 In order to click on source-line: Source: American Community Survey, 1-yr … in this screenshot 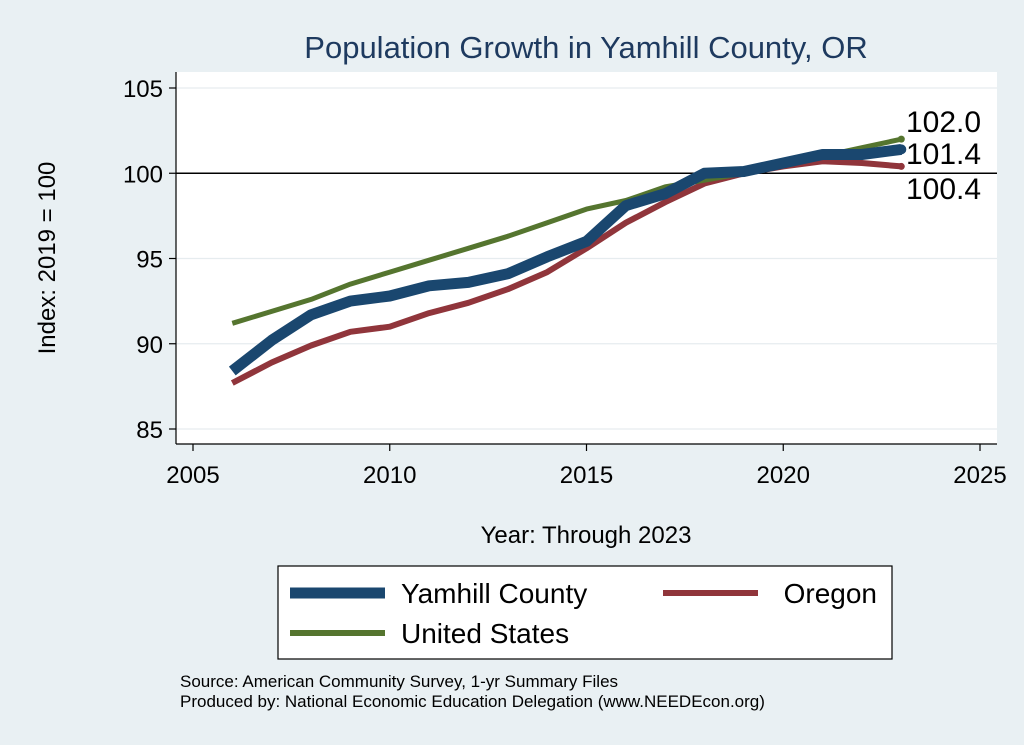, I will do `click(399, 681)`.